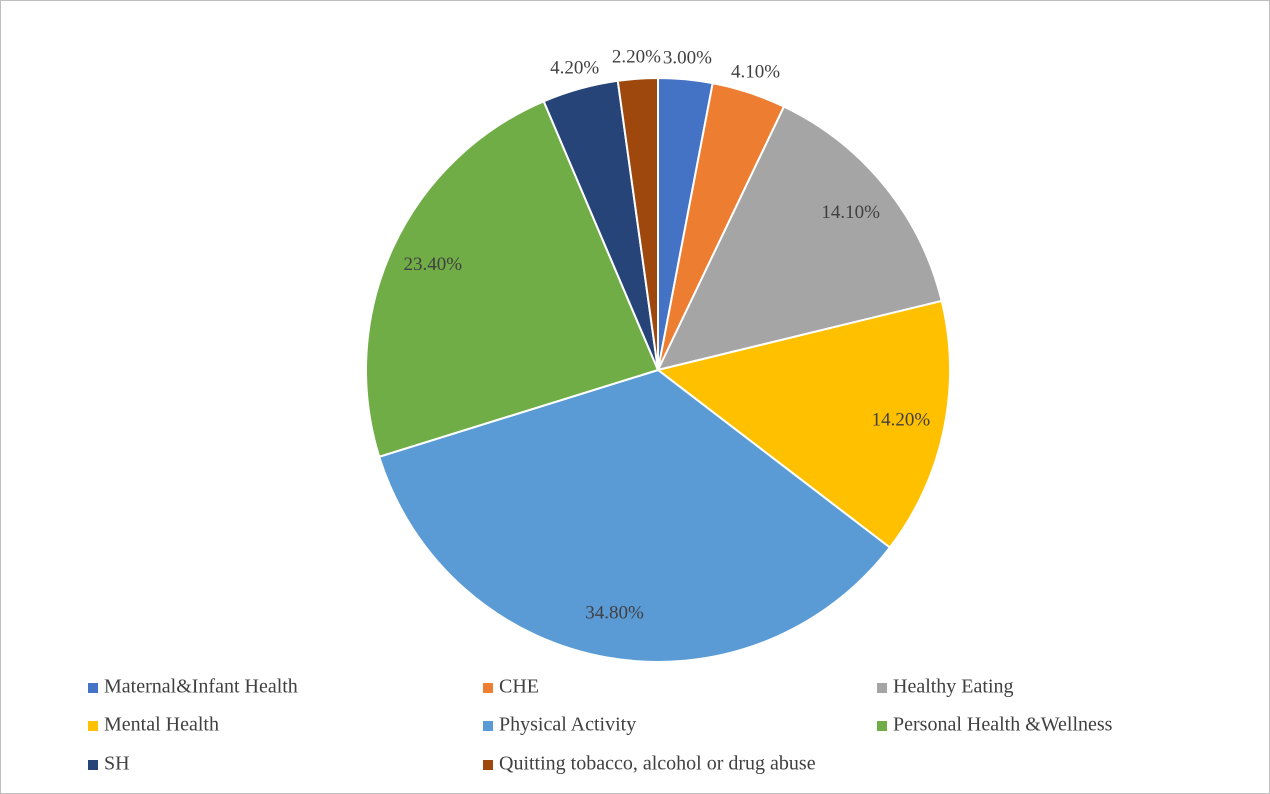 This screenshot has height=794, width=1270. What do you see at coordinates (161, 725) in the screenshot?
I see `legend-label: Mental Health` at bounding box center [161, 725].